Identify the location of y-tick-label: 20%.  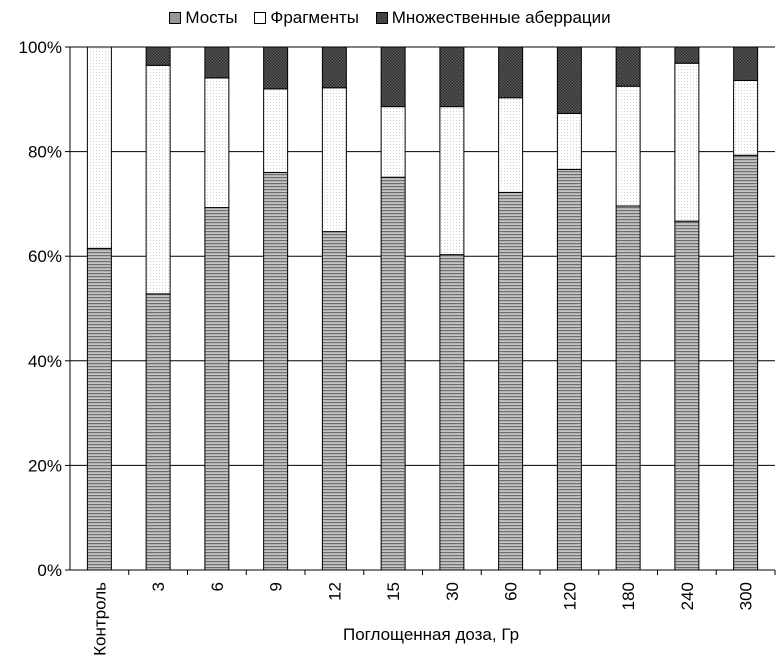
(45, 465).